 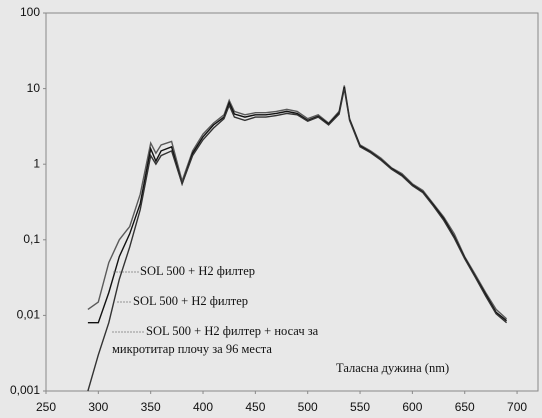 What do you see at coordinates (36, 163) in the screenshot?
I see `y-tick-label: 1` at bounding box center [36, 163].